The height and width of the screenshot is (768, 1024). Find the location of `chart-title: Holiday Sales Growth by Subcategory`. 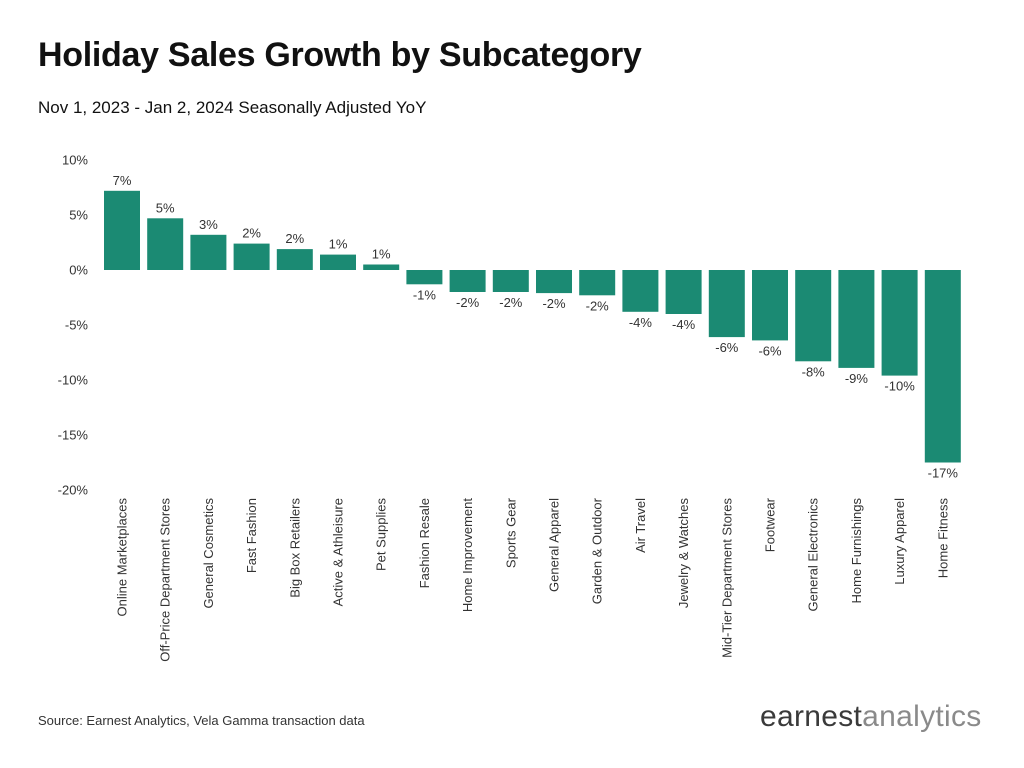

chart-title: Holiday Sales Growth by Subcategory is located at coordinates (340, 55).